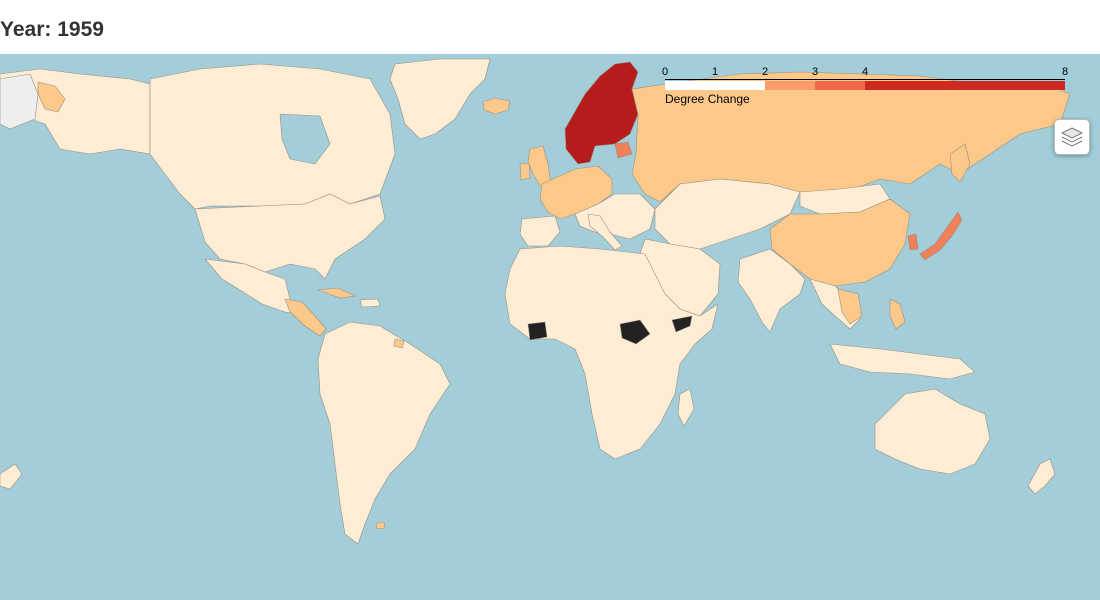 Image resolution: width=1100 pixels, height=600 pixels. I want to click on country-india, so click(771, 290).